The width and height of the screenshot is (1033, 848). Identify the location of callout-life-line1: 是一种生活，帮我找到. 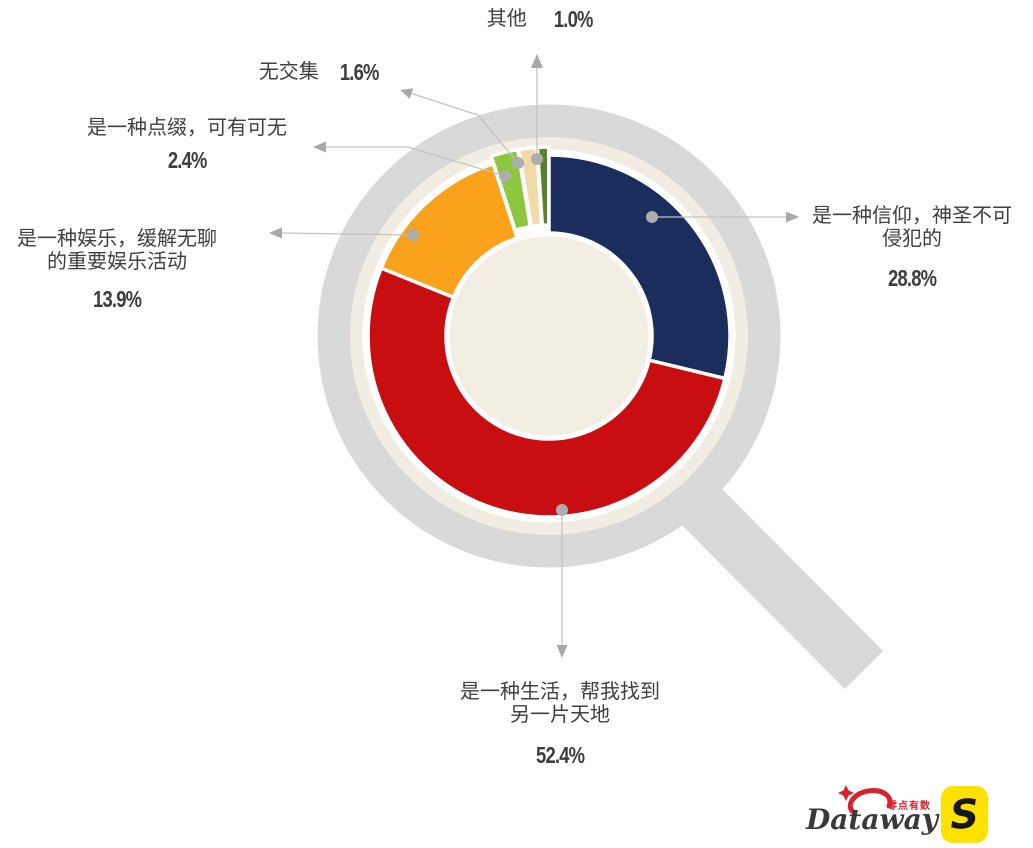
(560, 692).